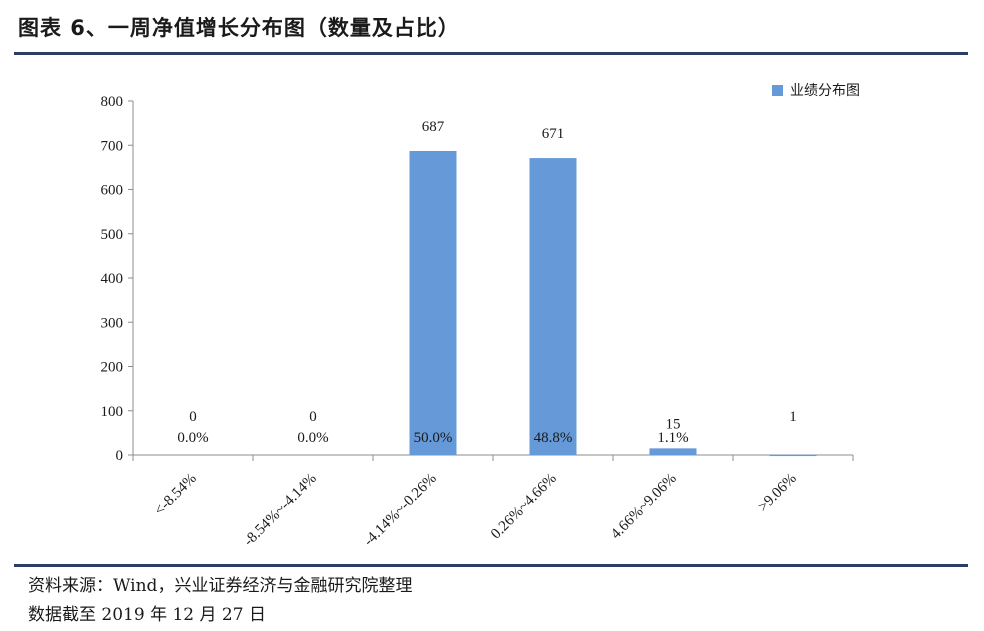  I want to click on y-tick-label: 200, so click(112, 368).